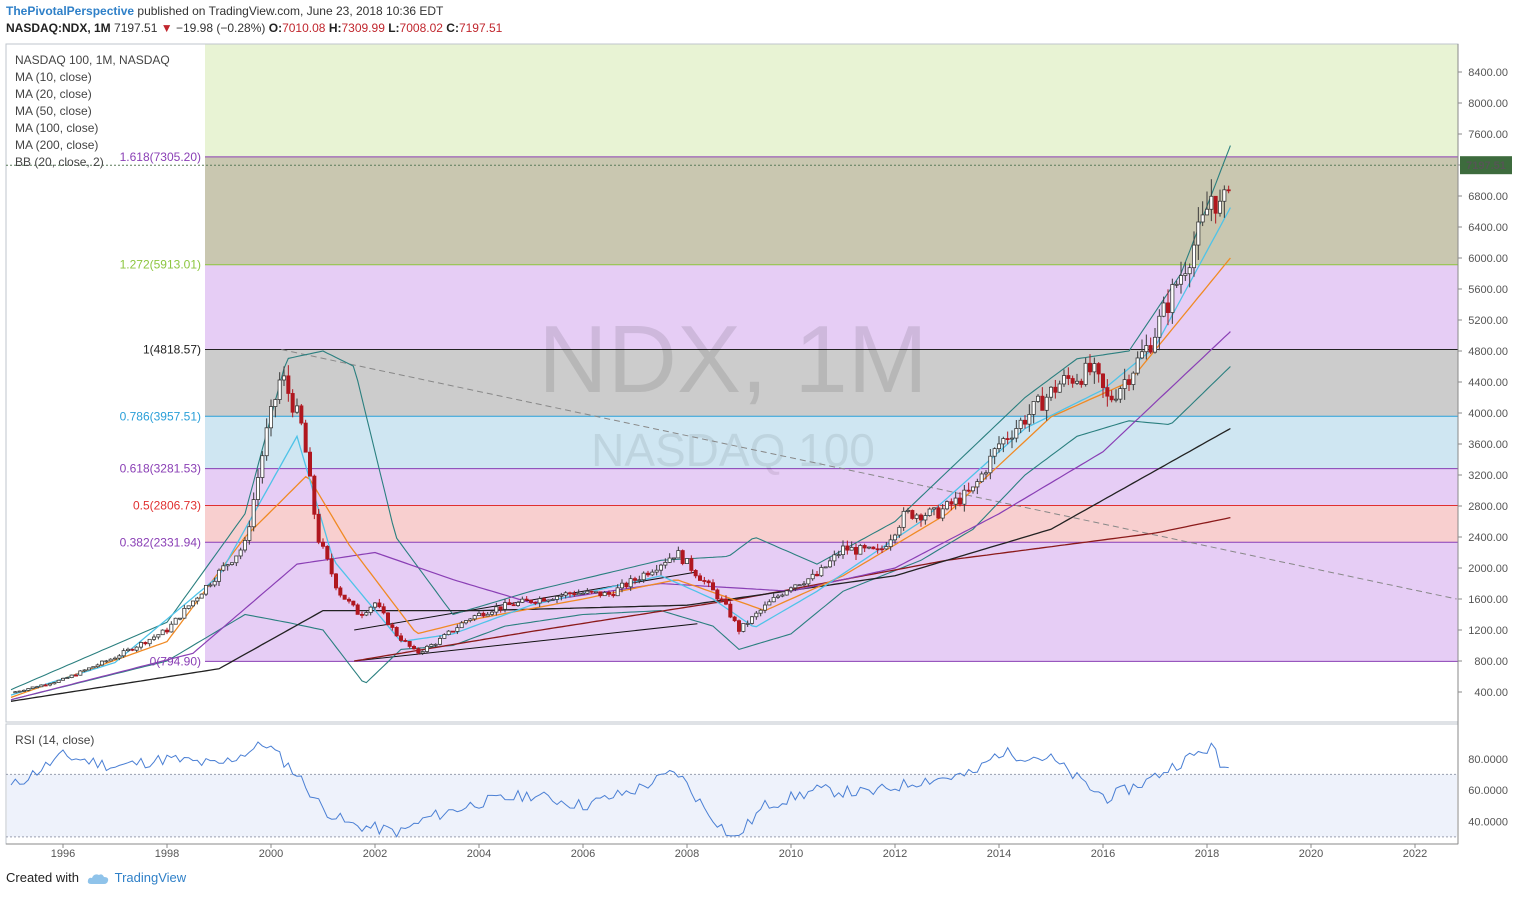  What do you see at coordinates (687, 854) in the screenshot?
I see `x-tick-label: 2008` at bounding box center [687, 854].